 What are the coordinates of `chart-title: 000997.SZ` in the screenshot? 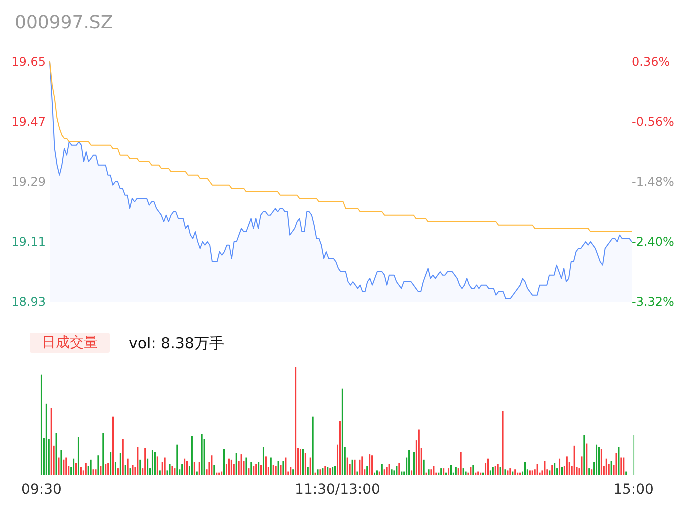 It's located at (64, 23).